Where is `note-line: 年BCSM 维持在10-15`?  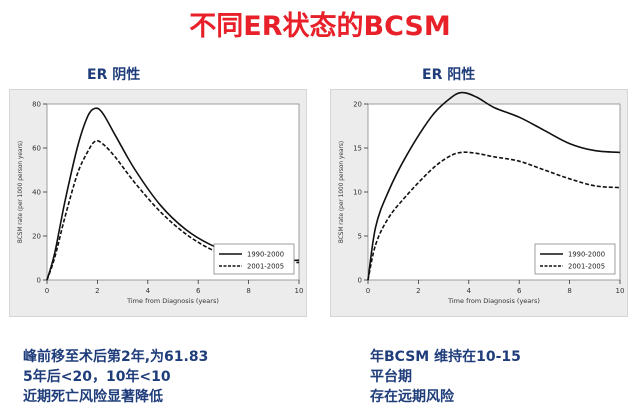 note-line: 年BCSM 维持在10-15 is located at coordinates (445, 357).